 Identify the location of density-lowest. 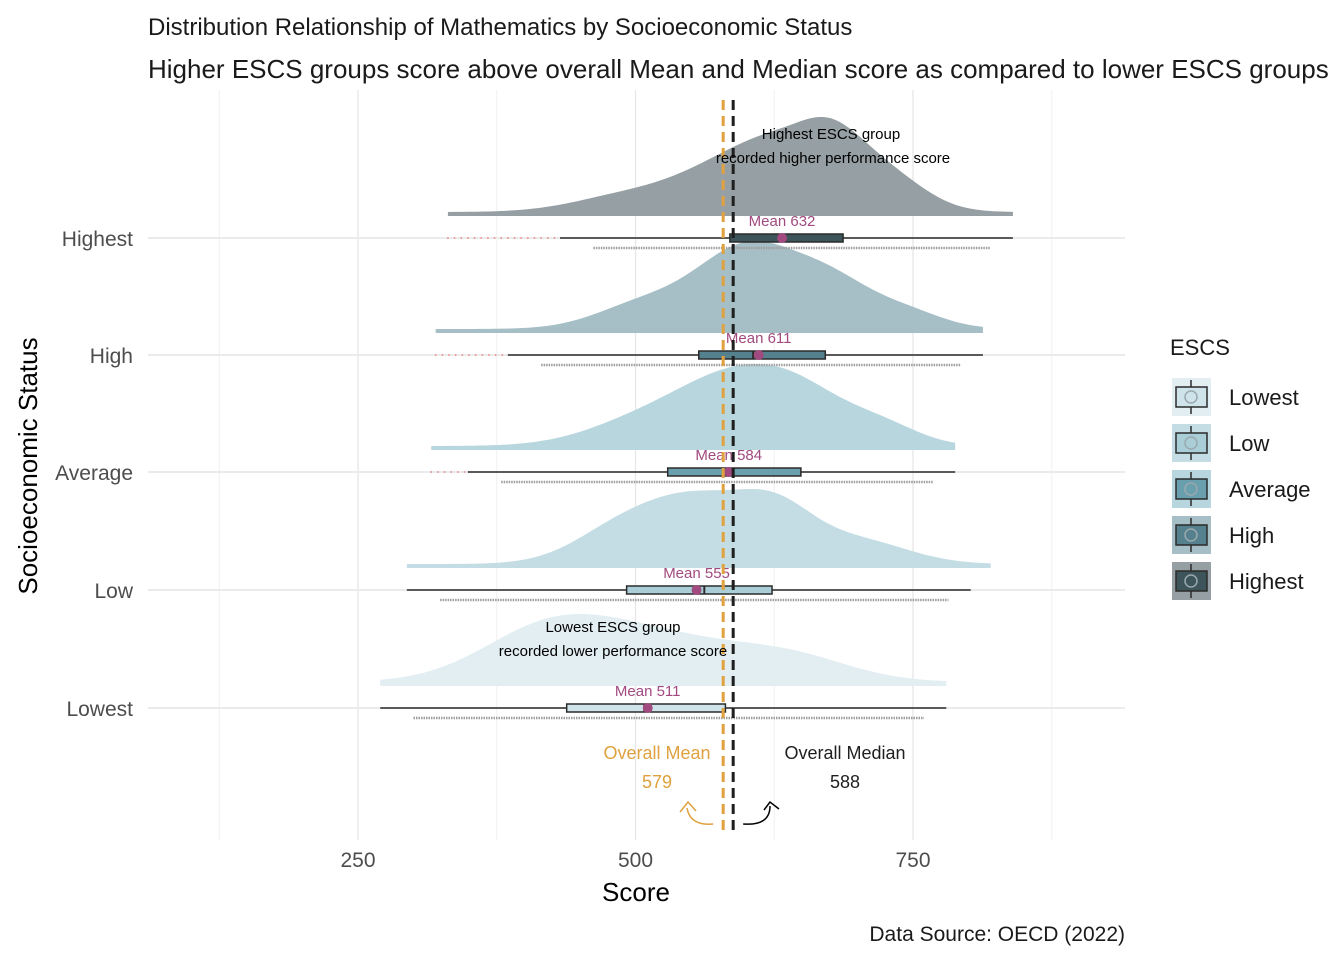
(663, 650).